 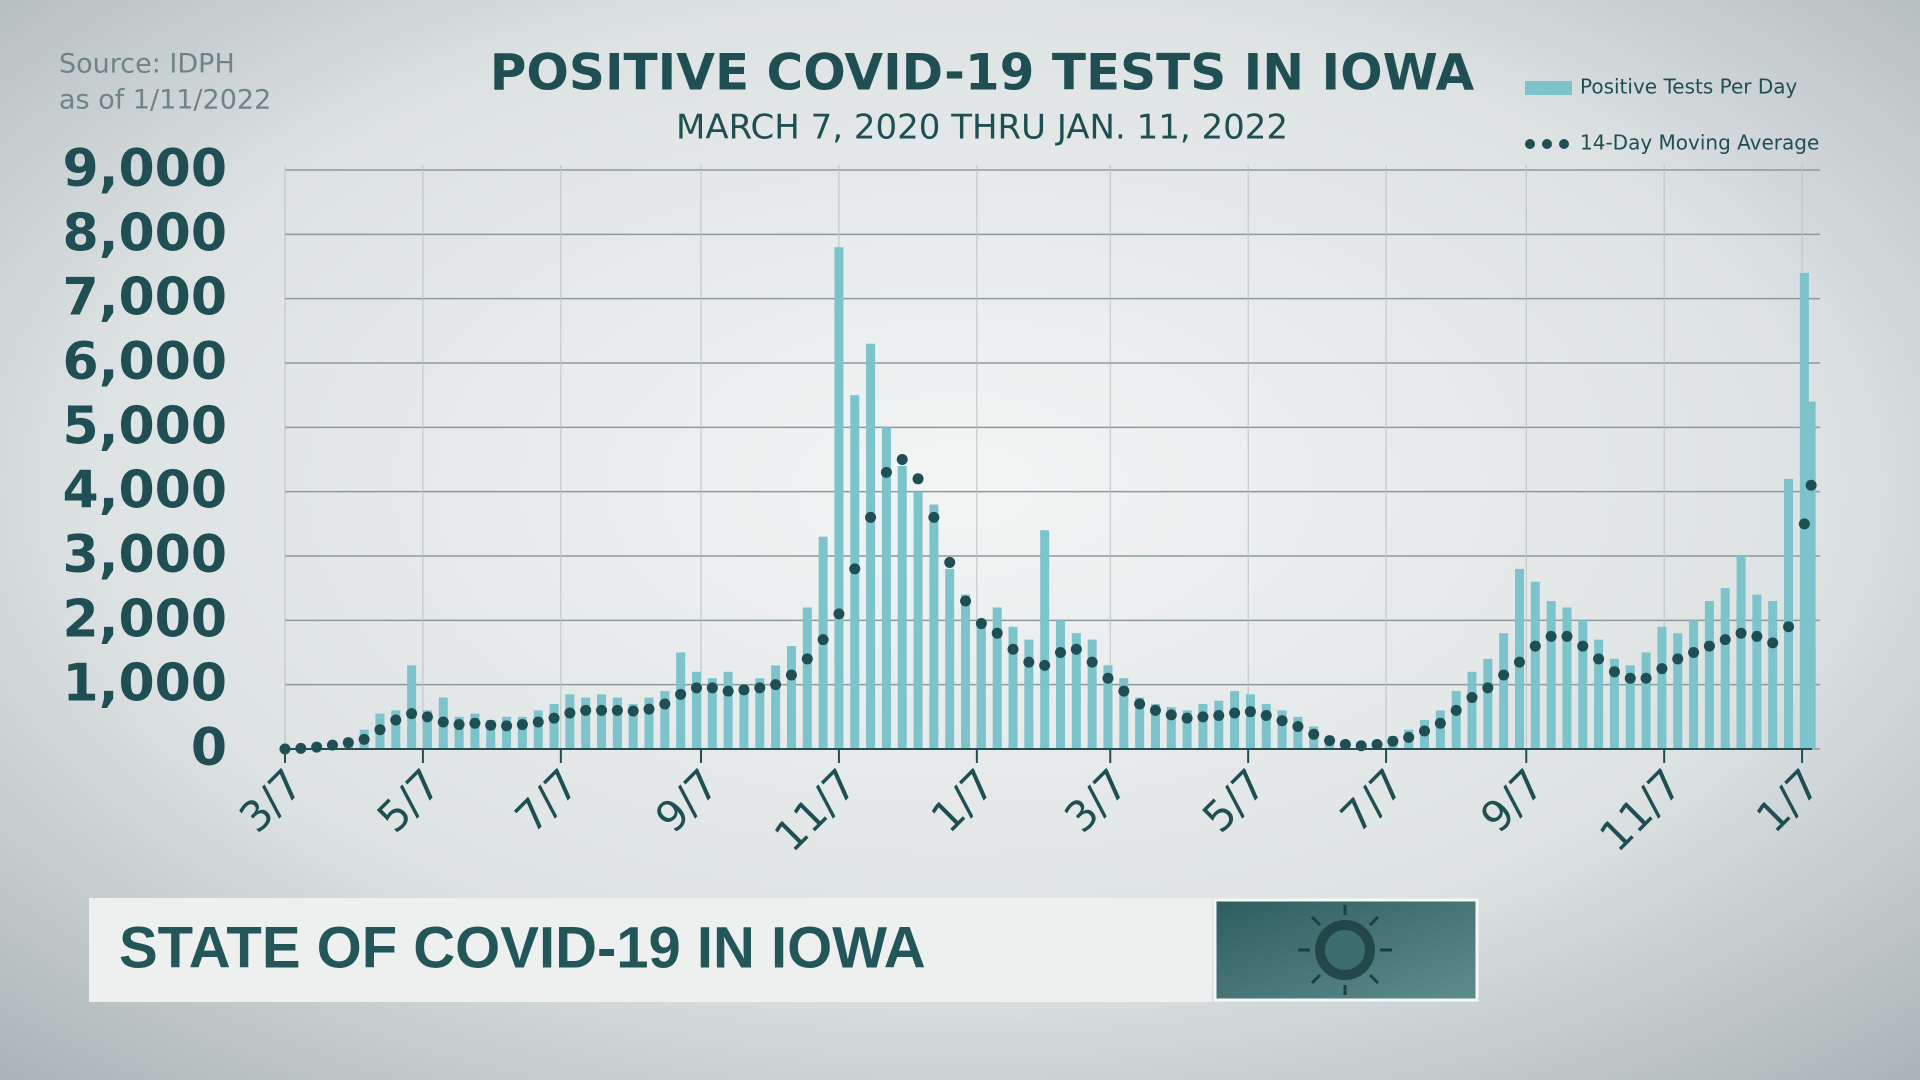 I want to click on y-tick-label: 3,000, so click(x=145, y=555).